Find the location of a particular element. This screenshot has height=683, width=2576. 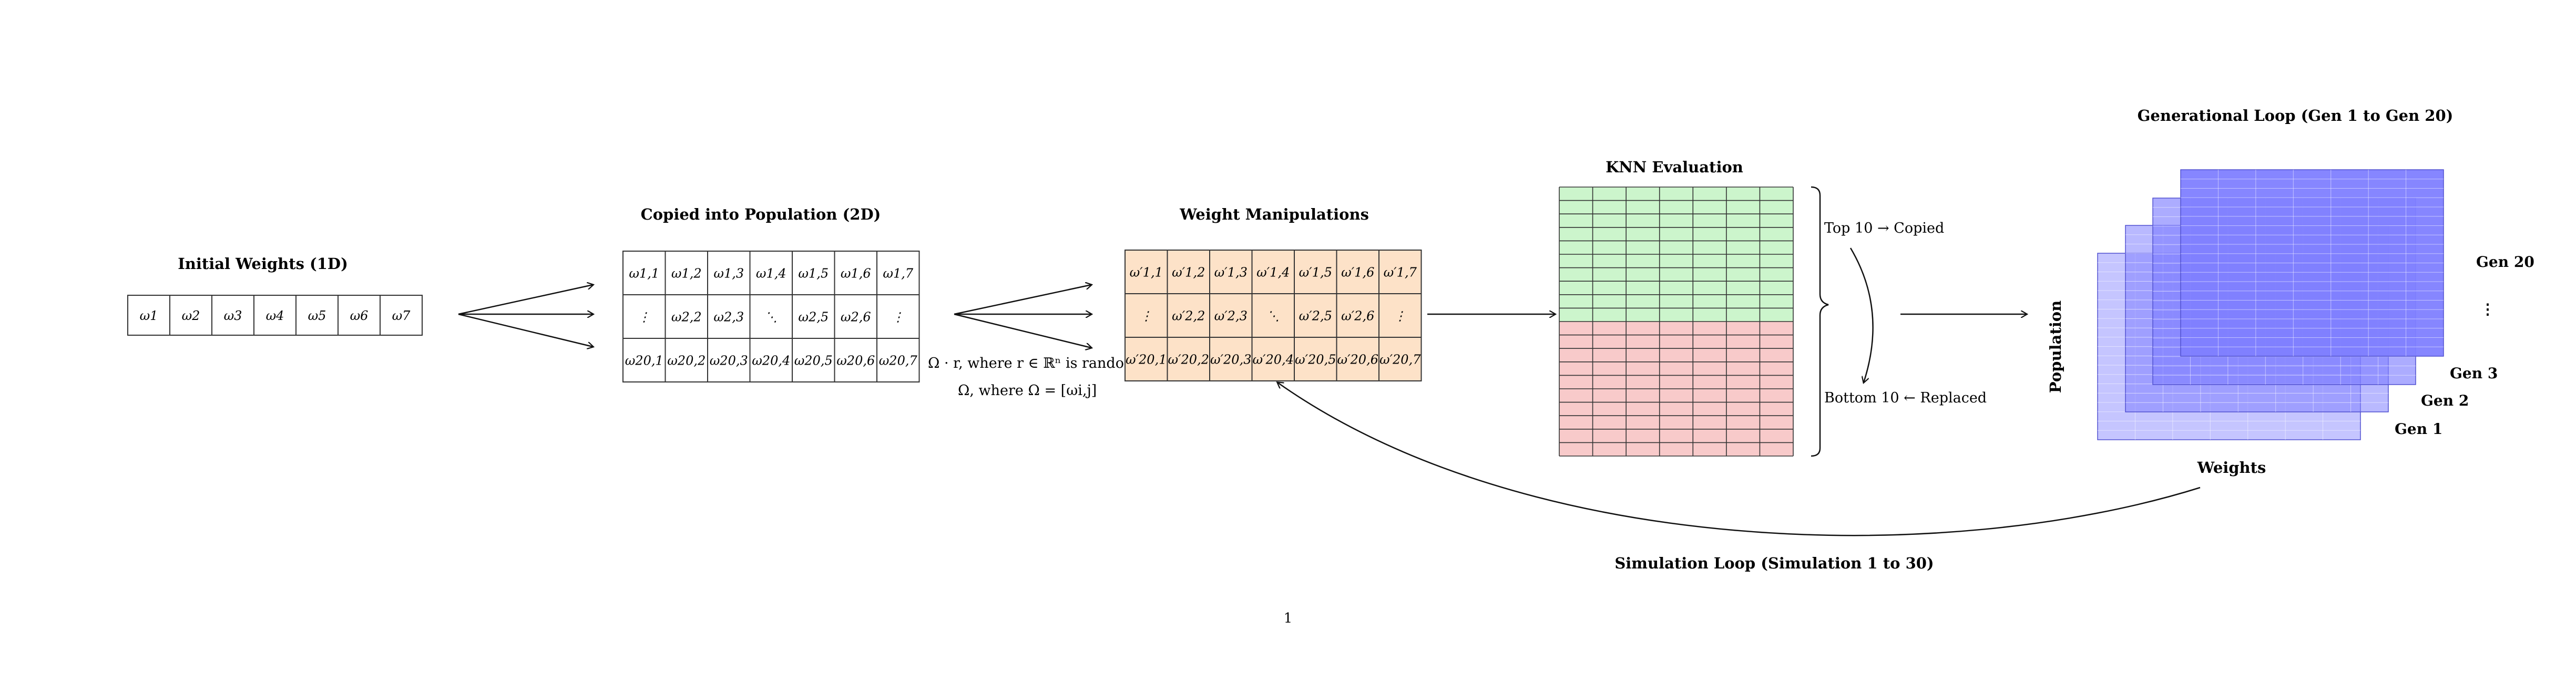

population-label: ω2,6 is located at coordinates (856, 317).